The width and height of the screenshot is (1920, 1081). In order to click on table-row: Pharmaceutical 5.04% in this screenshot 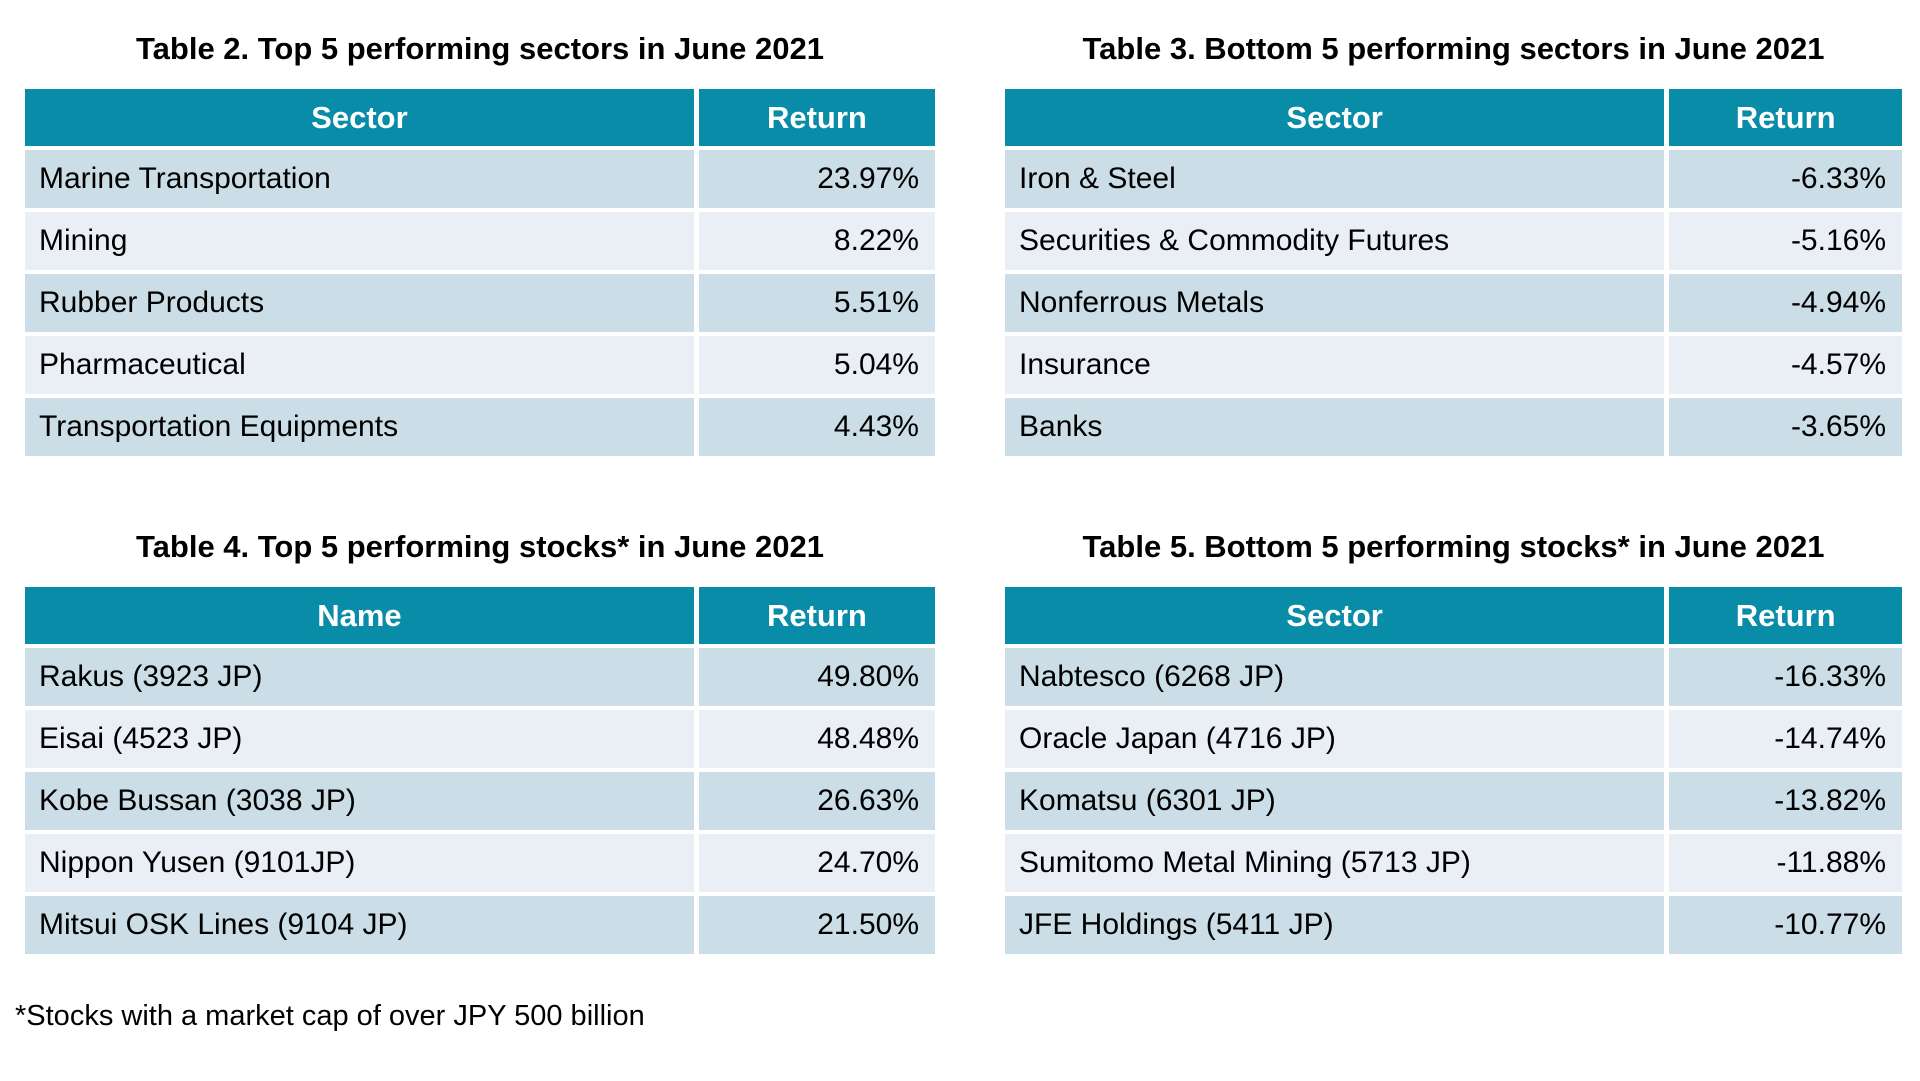, I will do `click(480, 365)`.